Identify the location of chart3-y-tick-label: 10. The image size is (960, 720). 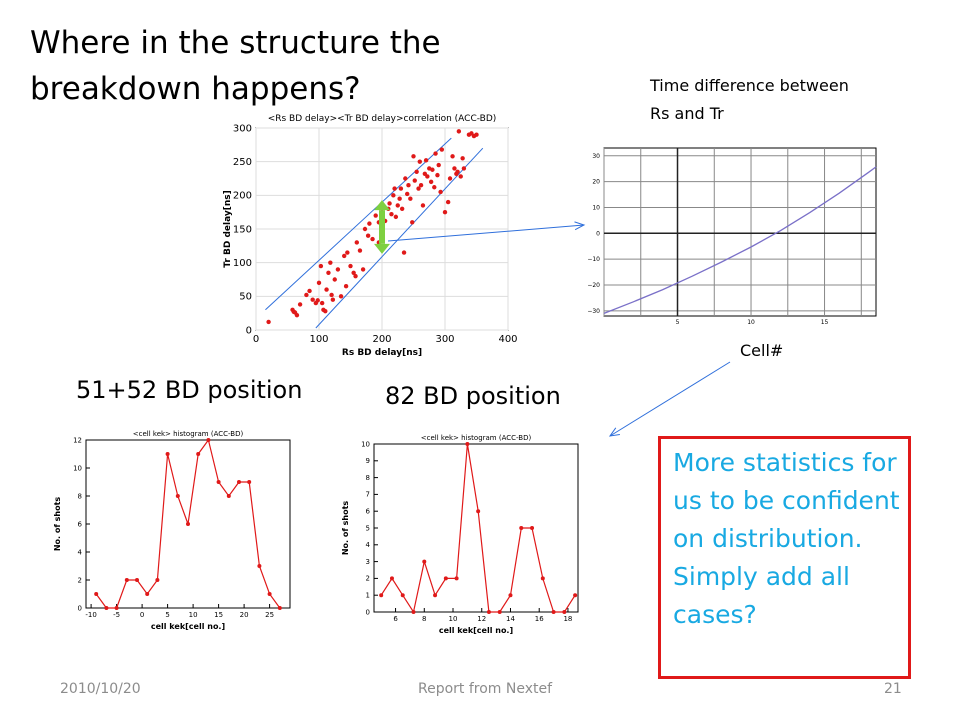
(77, 468).